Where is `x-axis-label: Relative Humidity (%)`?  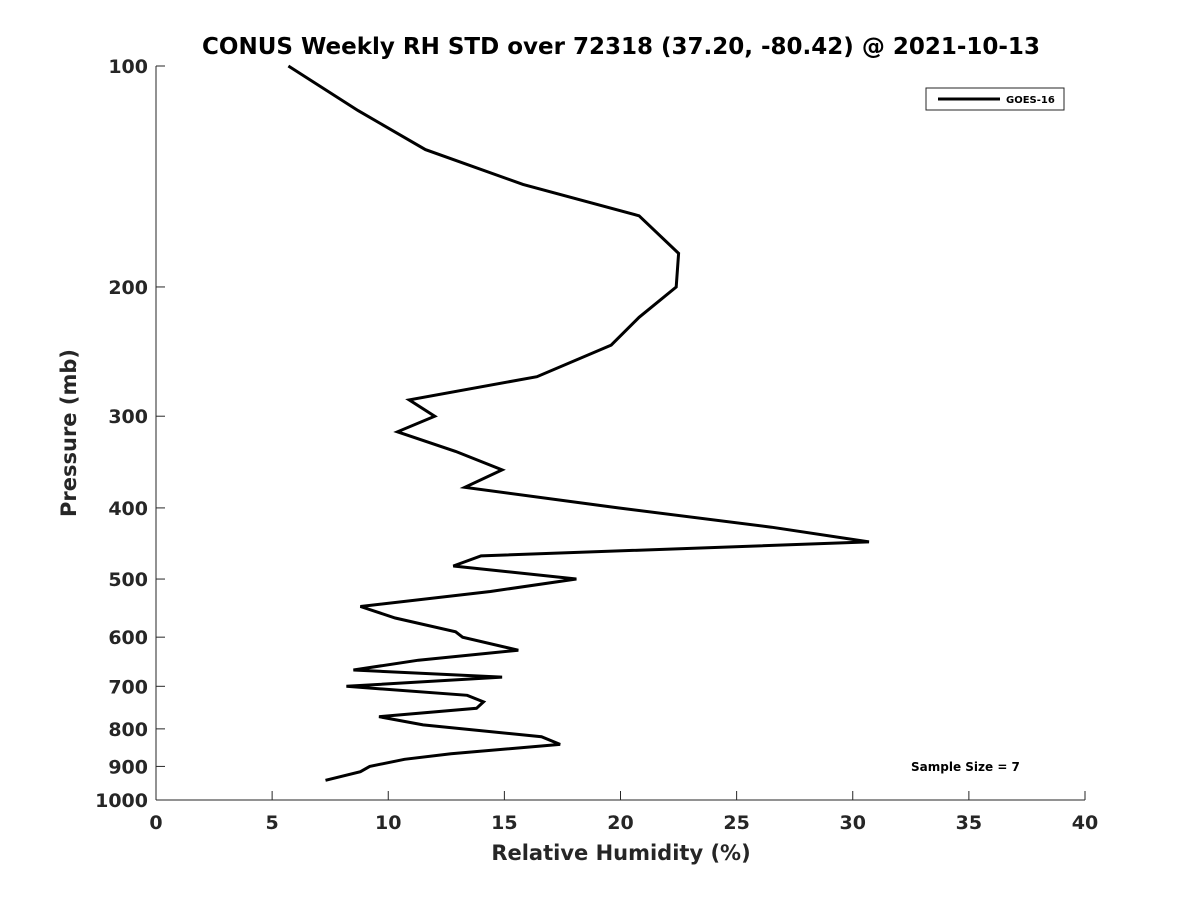 x-axis-label: Relative Humidity (%) is located at coordinates (620, 853).